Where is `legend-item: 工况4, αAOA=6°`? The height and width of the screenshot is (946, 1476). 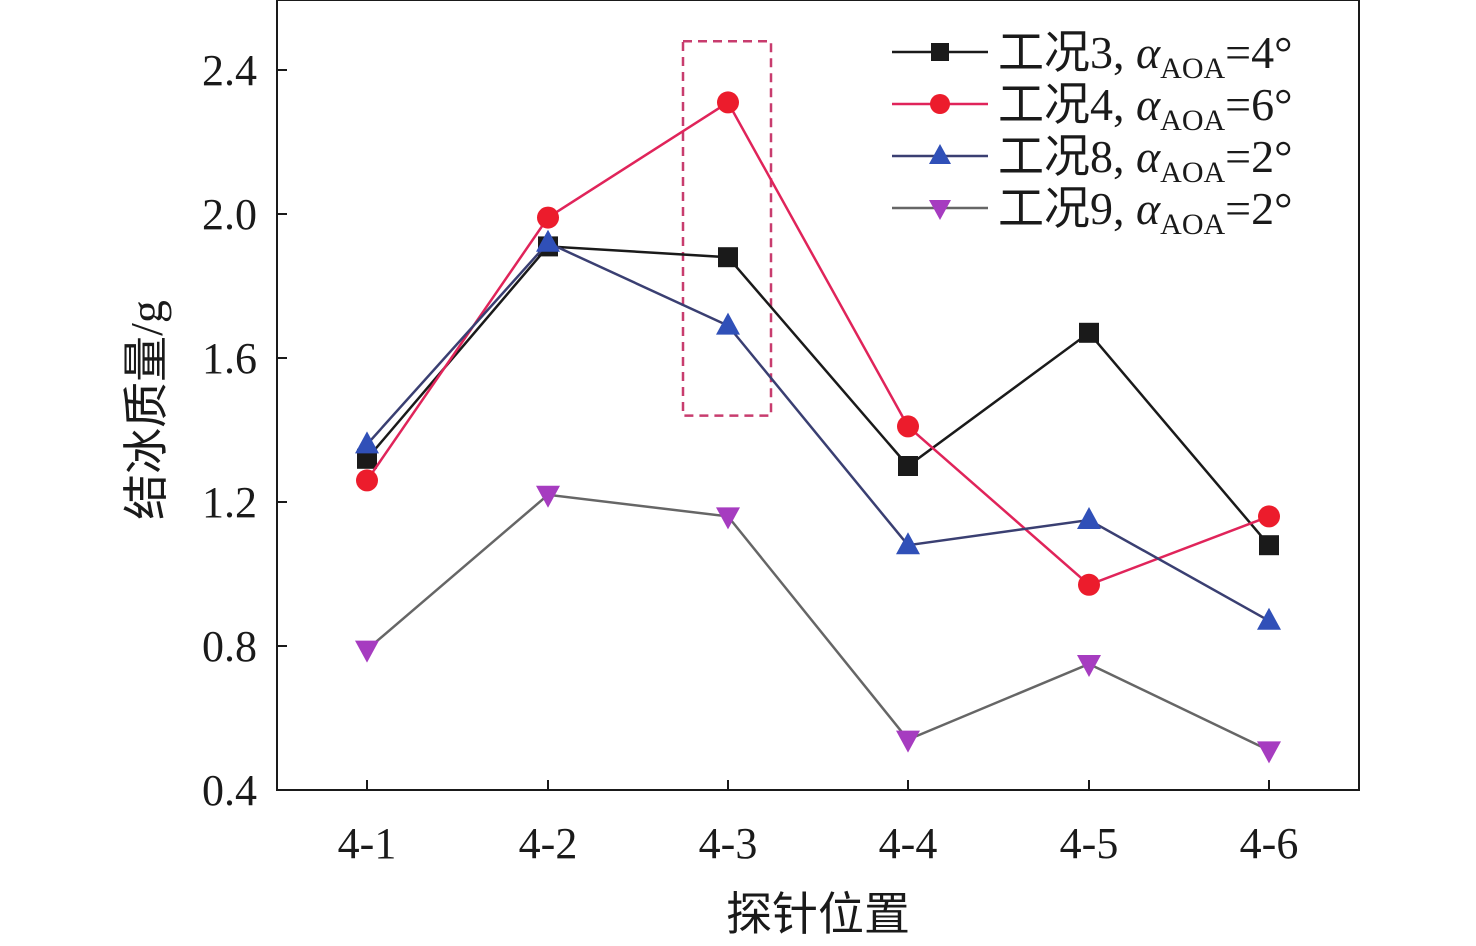 legend-item: 工况4, αAOA=6° is located at coordinates (1092, 108).